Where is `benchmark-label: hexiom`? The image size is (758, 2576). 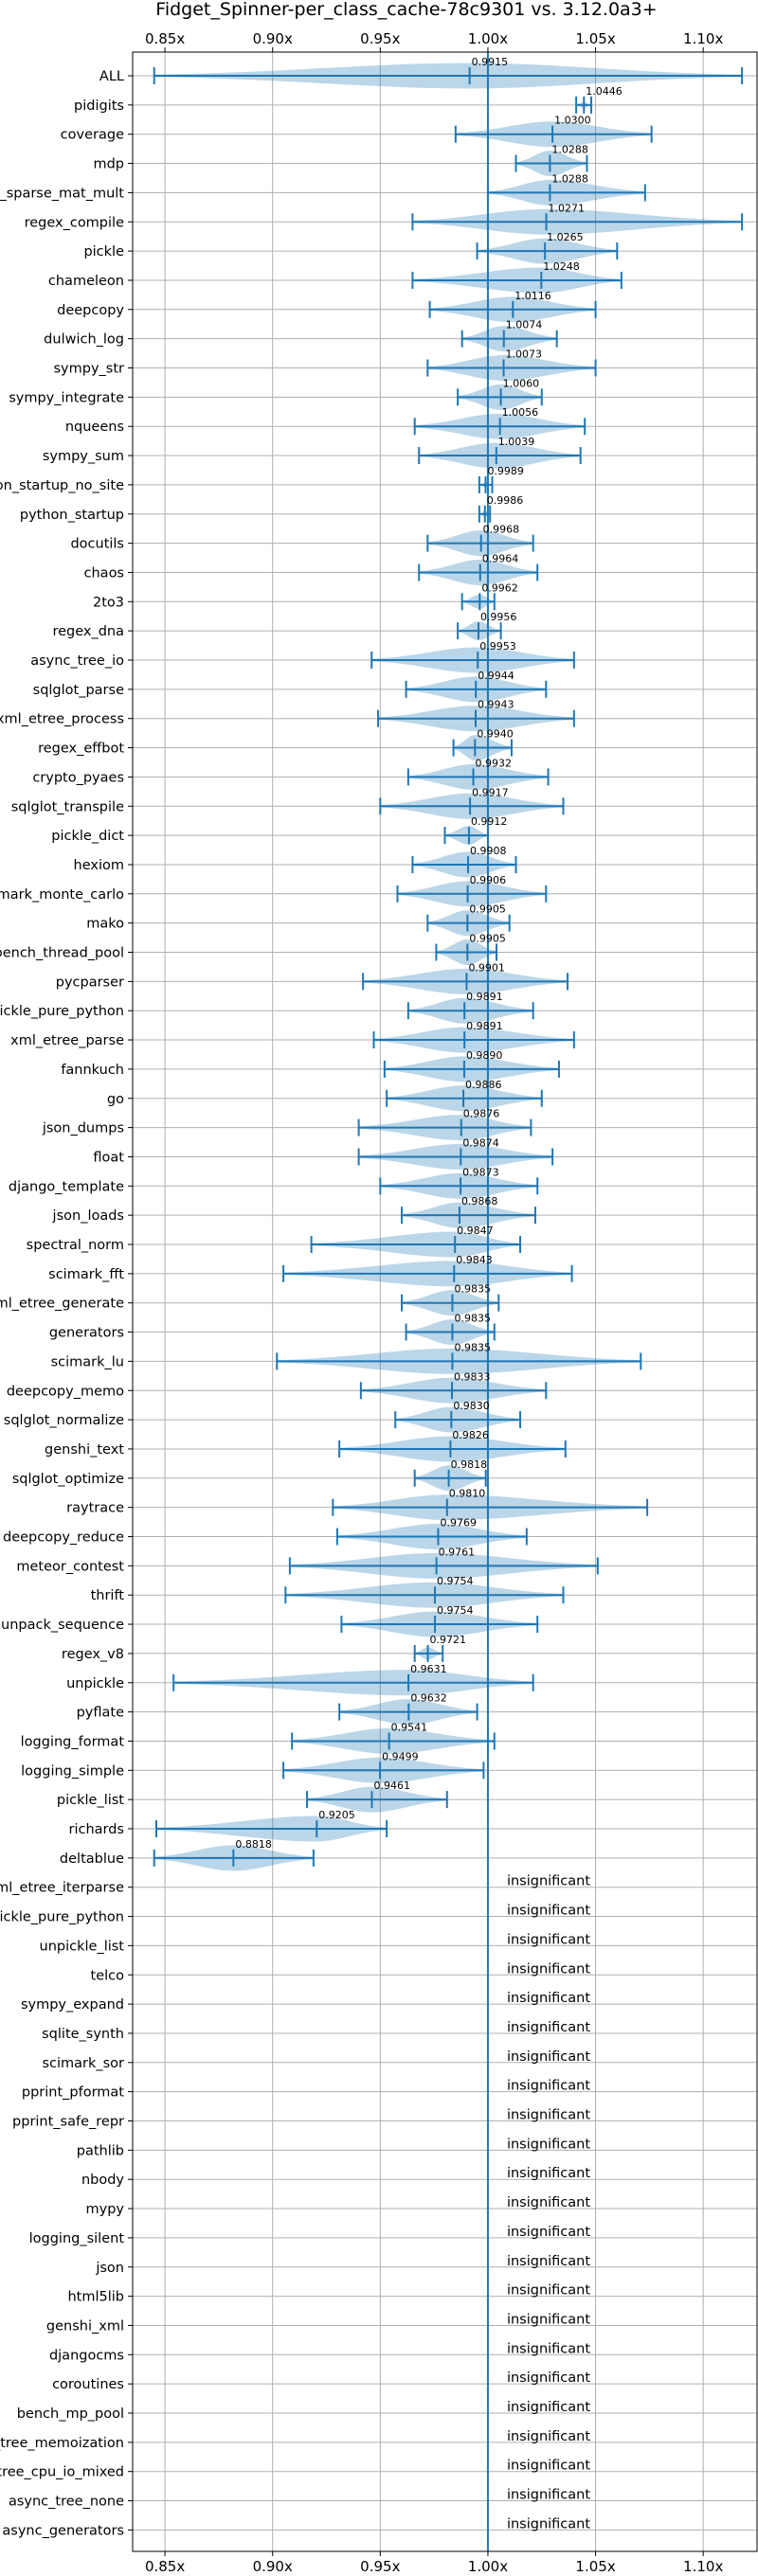
benchmark-label: hexiom is located at coordinates (99, 865).